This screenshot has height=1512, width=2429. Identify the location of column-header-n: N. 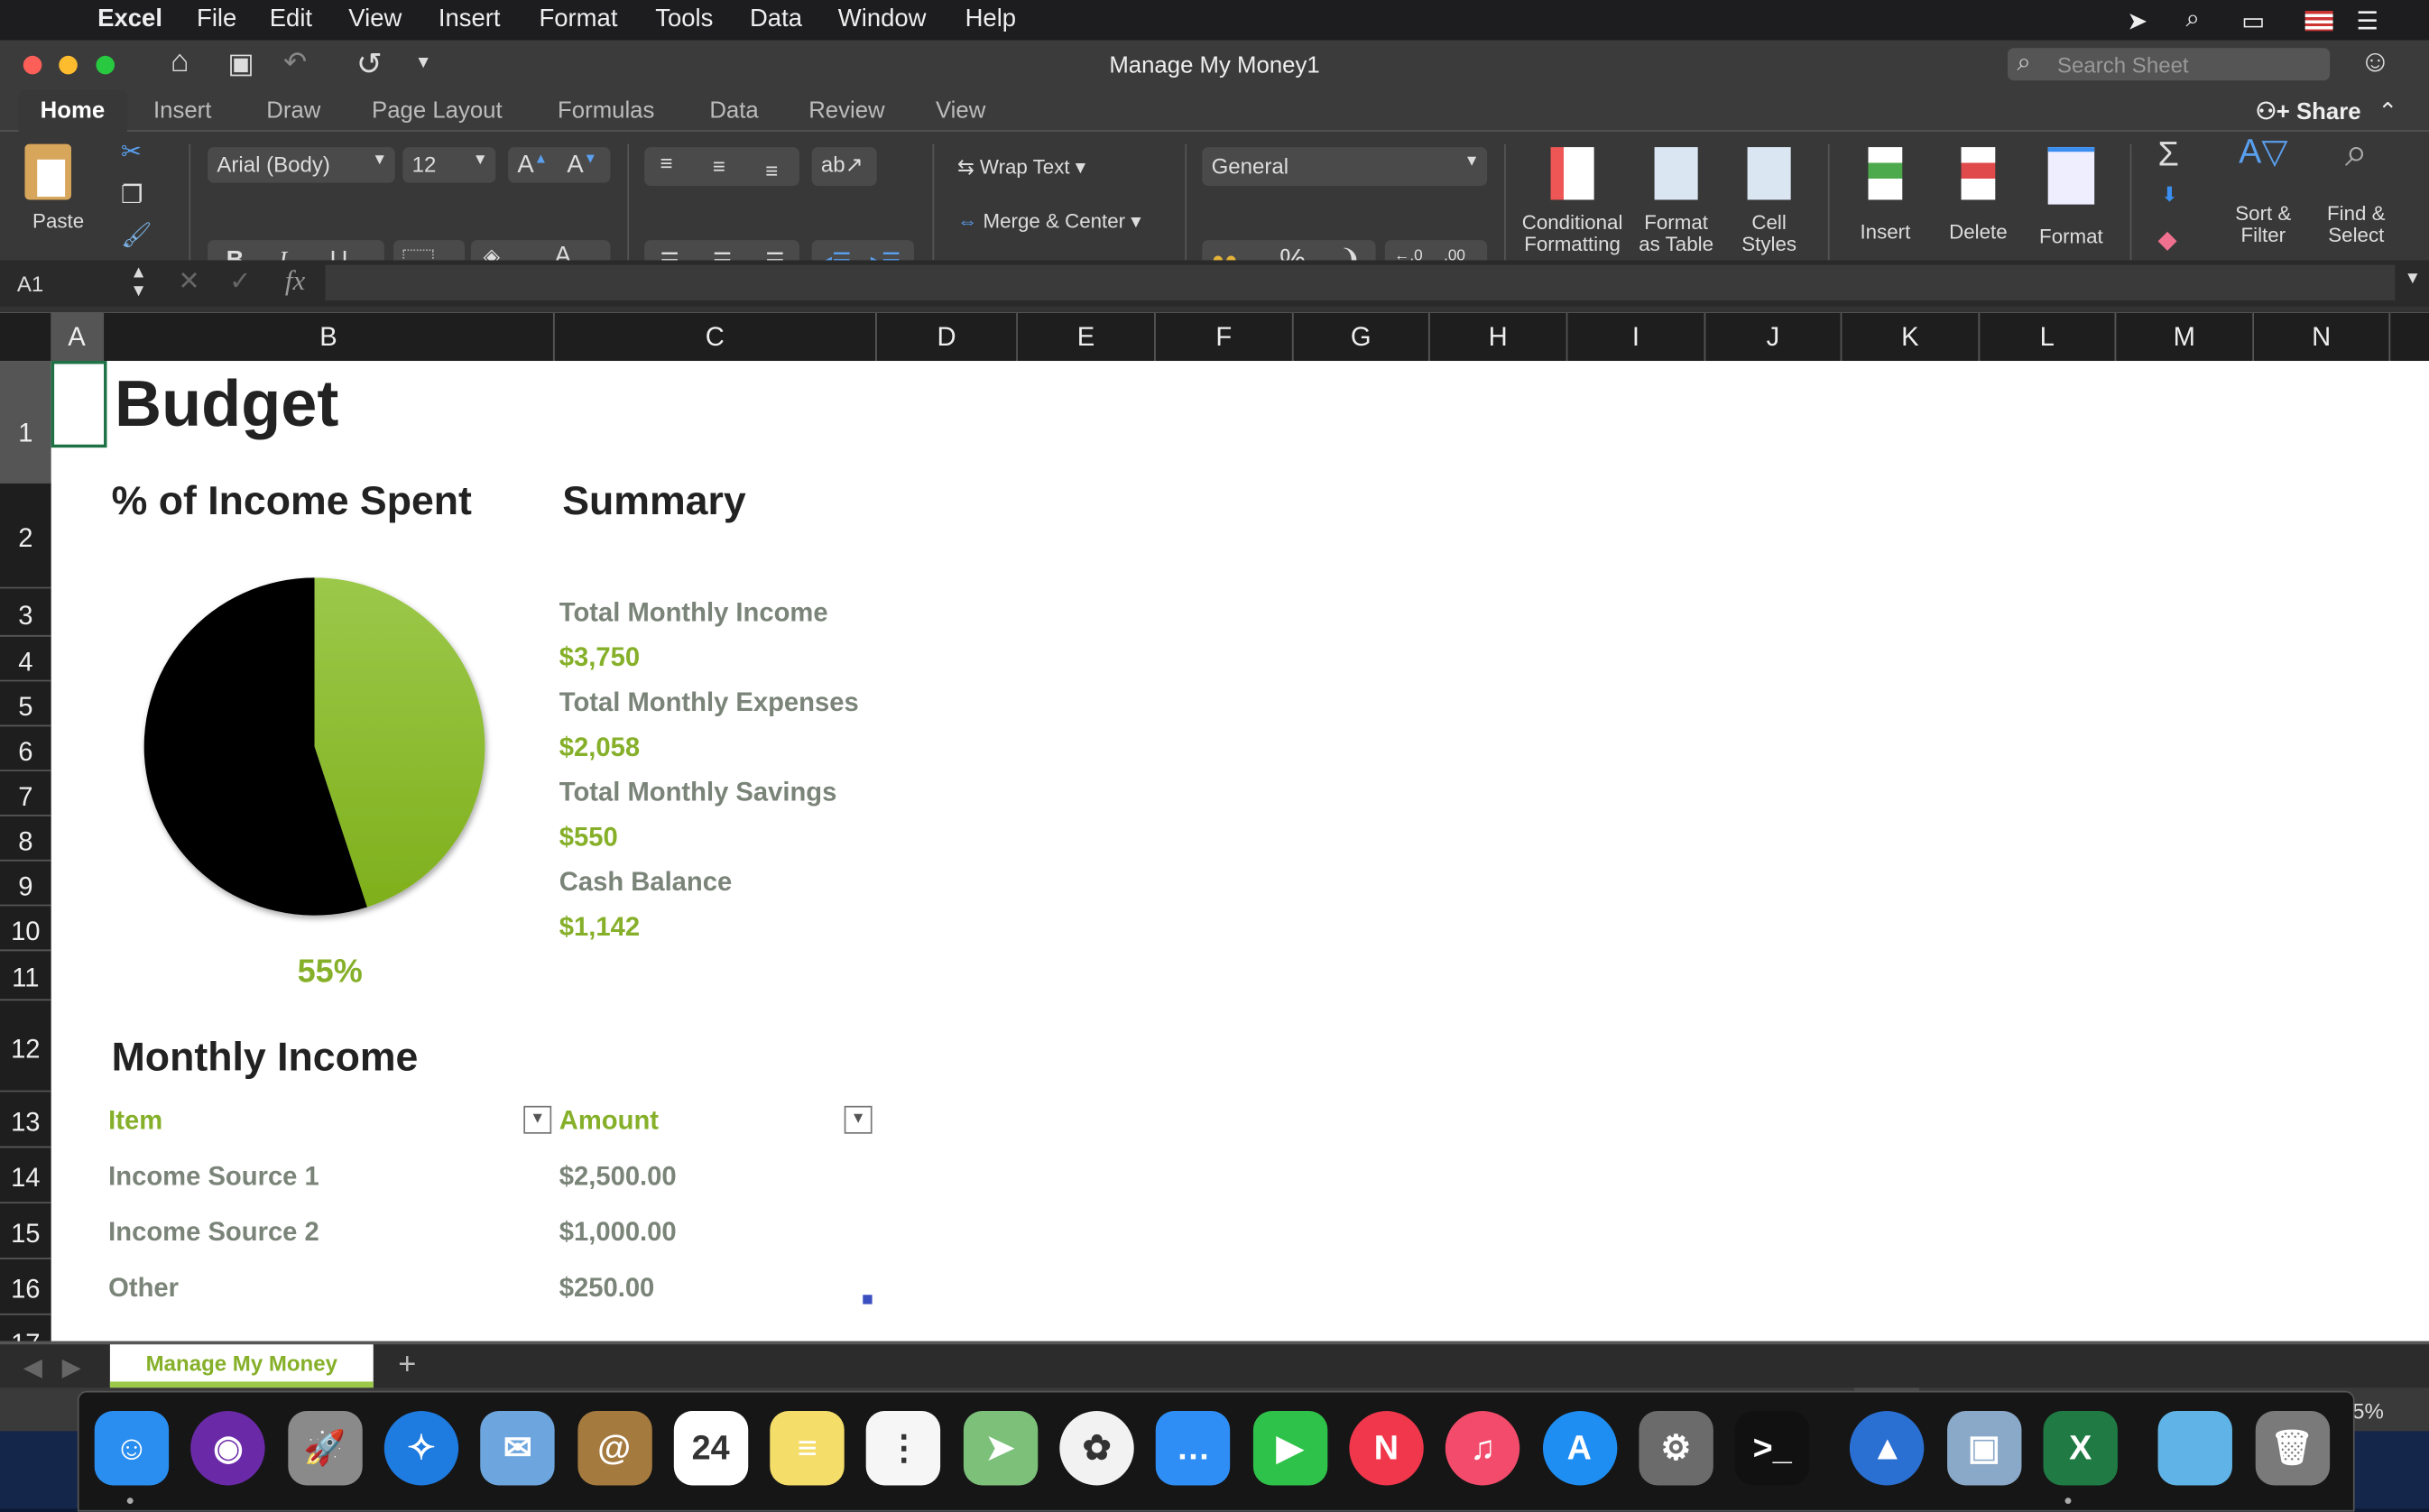
(2322, 337).